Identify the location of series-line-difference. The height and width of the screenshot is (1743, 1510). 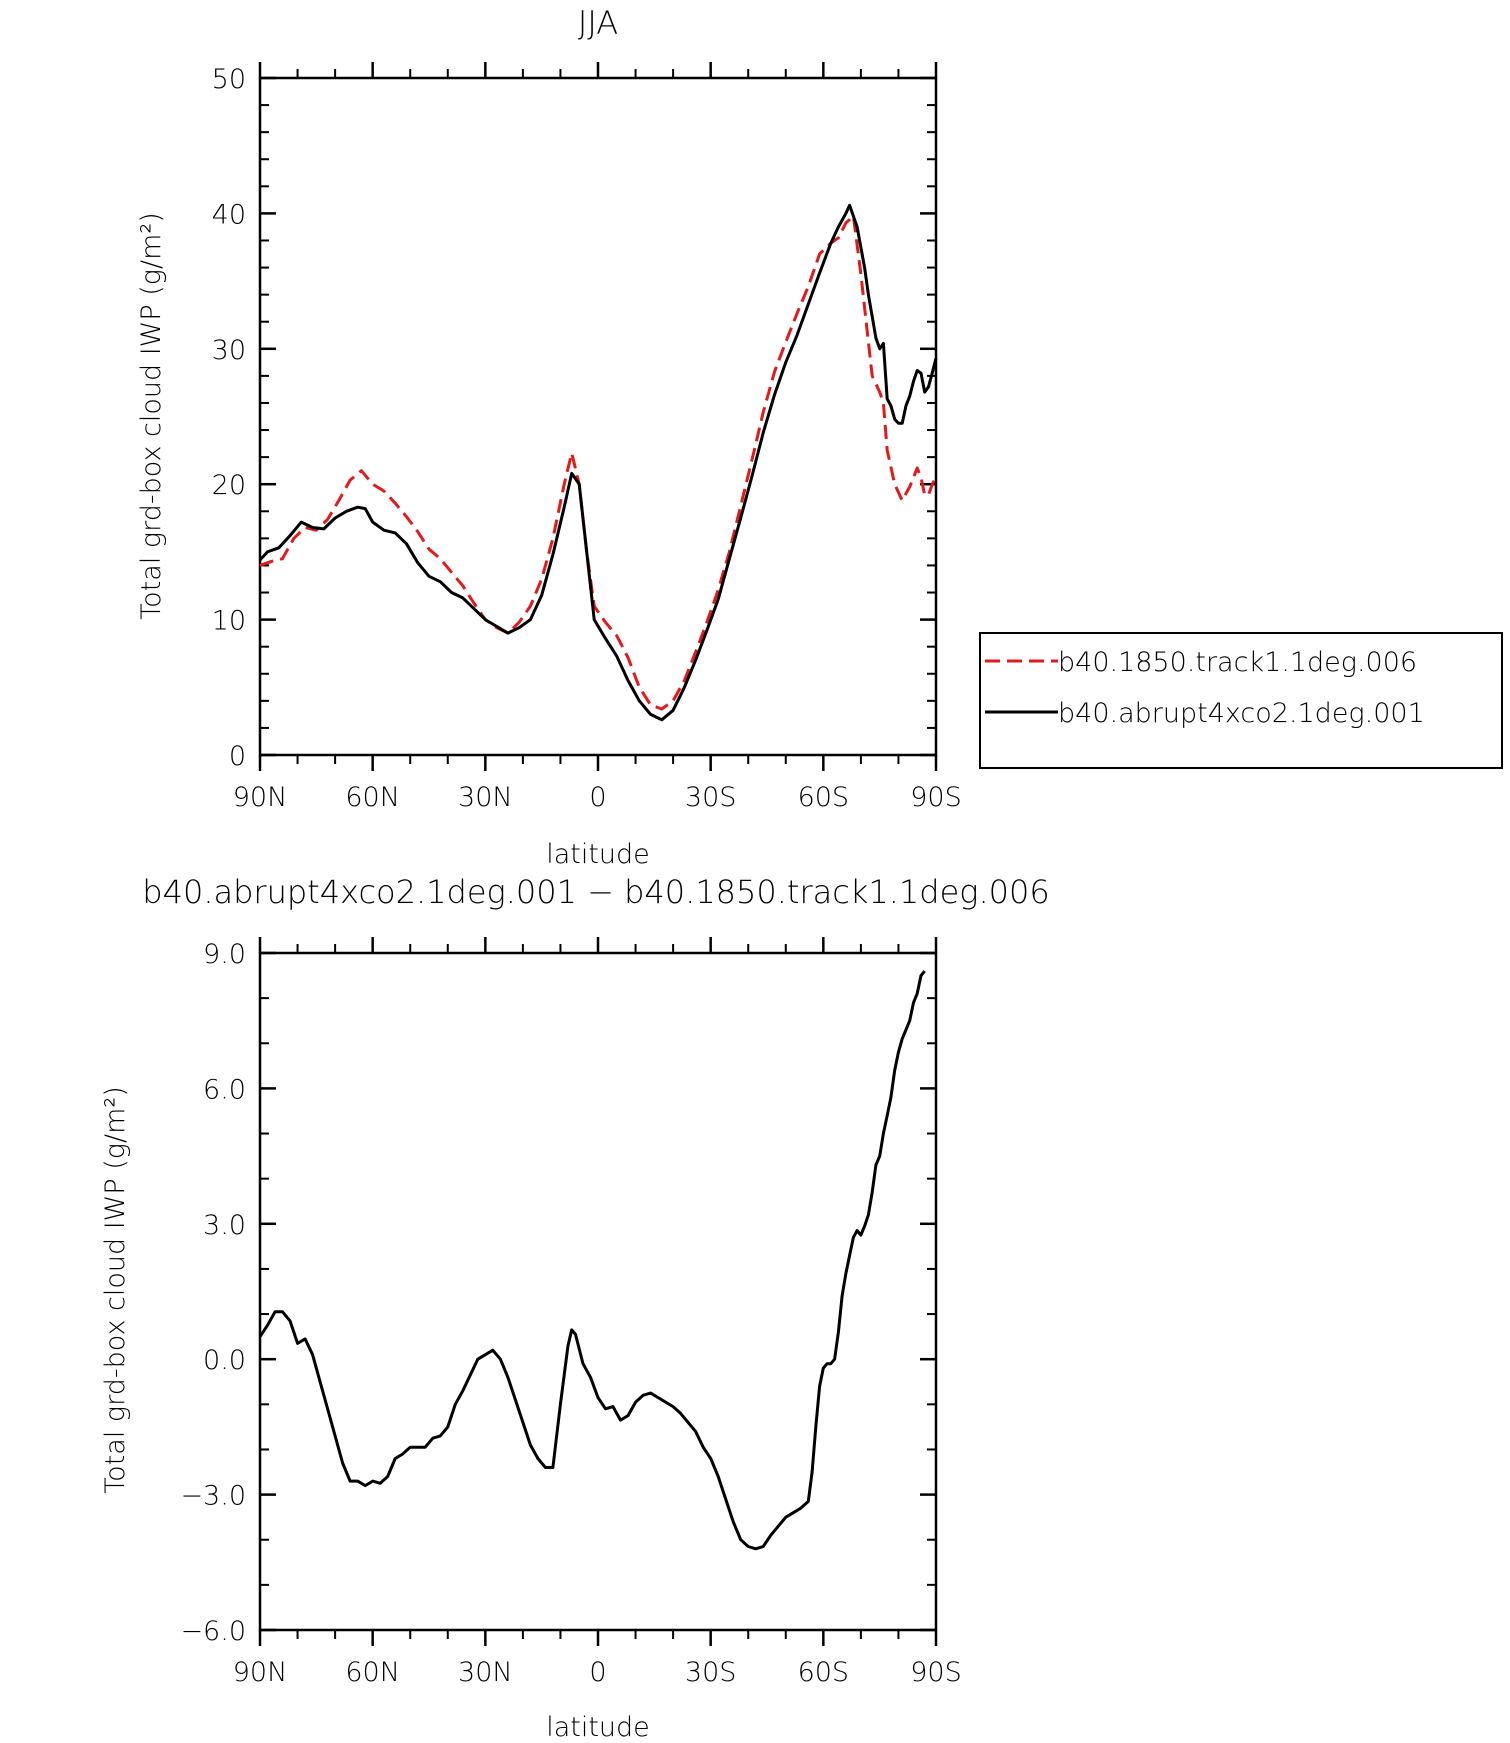
(592, 1260).